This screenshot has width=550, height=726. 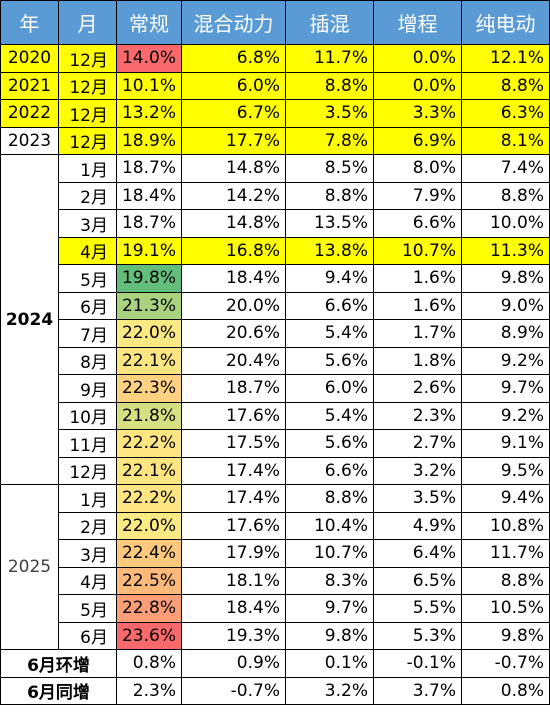 What do you see at coordinates (417, 580) in the screenshot?
I see `erev-cell: 6.5%` at bounding box center [417, 580].